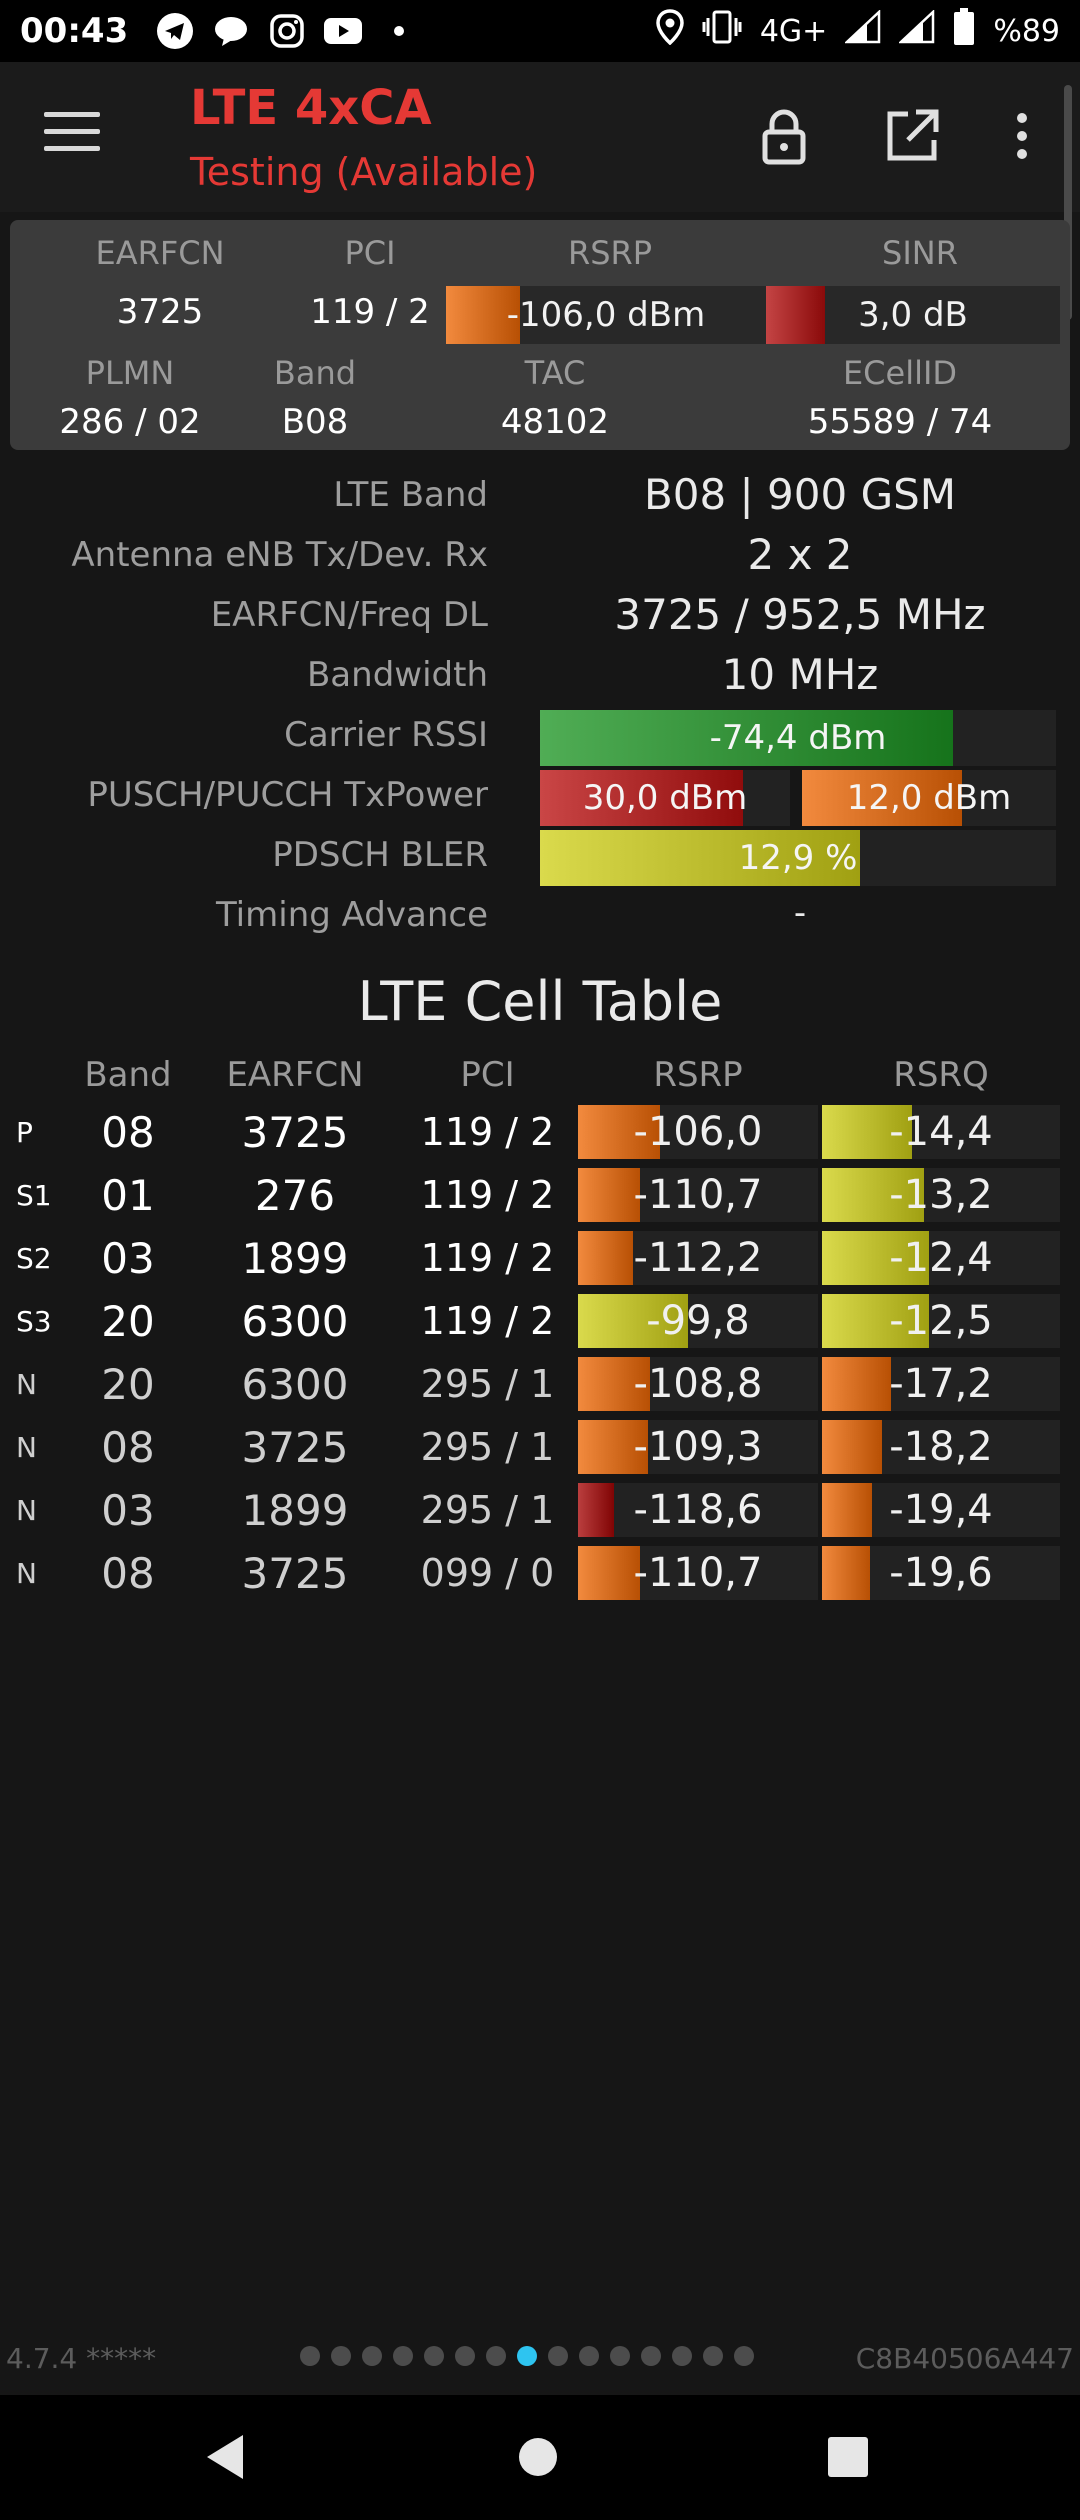  What do you see at coordinates (225, 2457) in the screenshot?
I see `back-button` at bounding box center [225, 2457].